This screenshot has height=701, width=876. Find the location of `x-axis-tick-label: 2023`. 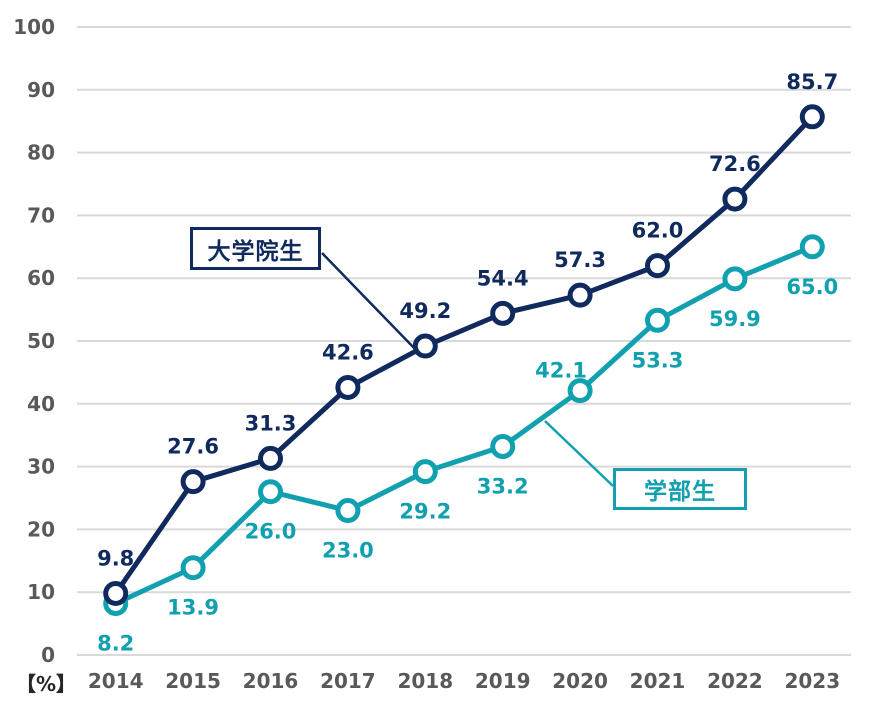

x-axis-tick-label: 2023 is located at coordinates (812, 681).